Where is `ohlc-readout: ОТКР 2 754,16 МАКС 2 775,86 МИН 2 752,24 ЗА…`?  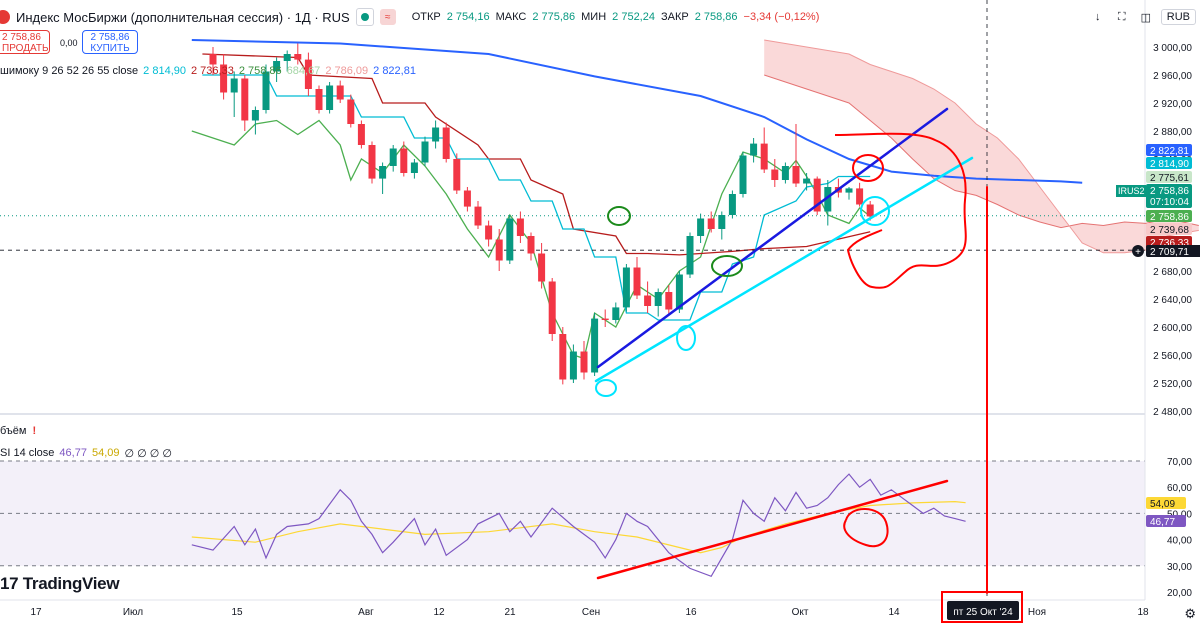 ohlc-readout: ОТКР 2 754,16 МАКС 2 775,86 МИН 2 752,24 ЗА… is located at coordinates (616, 17).